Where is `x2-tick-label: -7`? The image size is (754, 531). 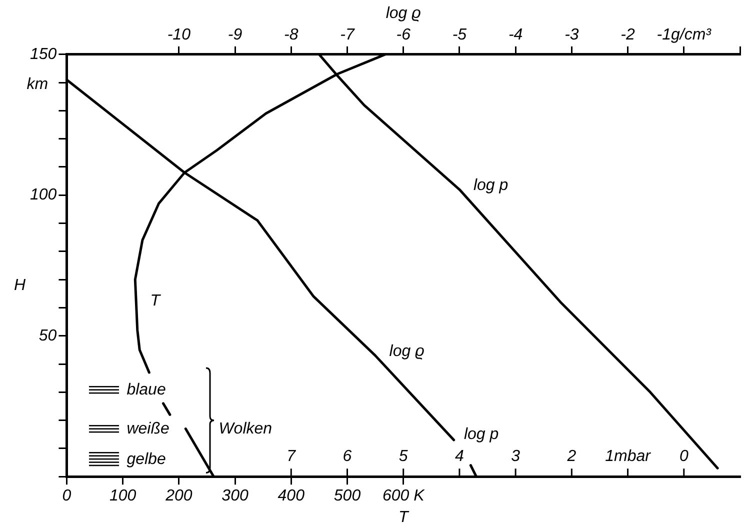 x2-tick-label: -7 is located at coordinates (348, 35).